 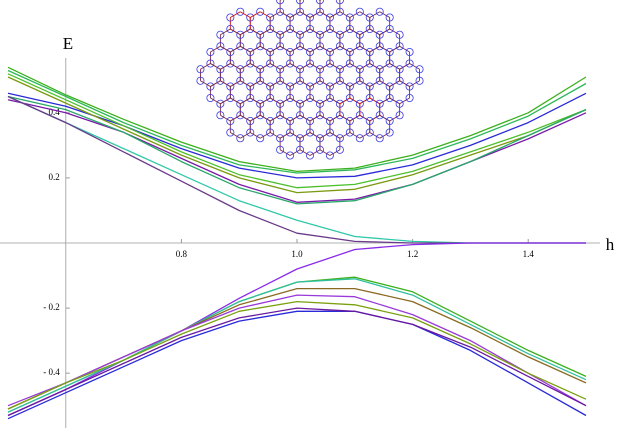 I want to click on x-axis-label: h, so click(x=610, y=244).